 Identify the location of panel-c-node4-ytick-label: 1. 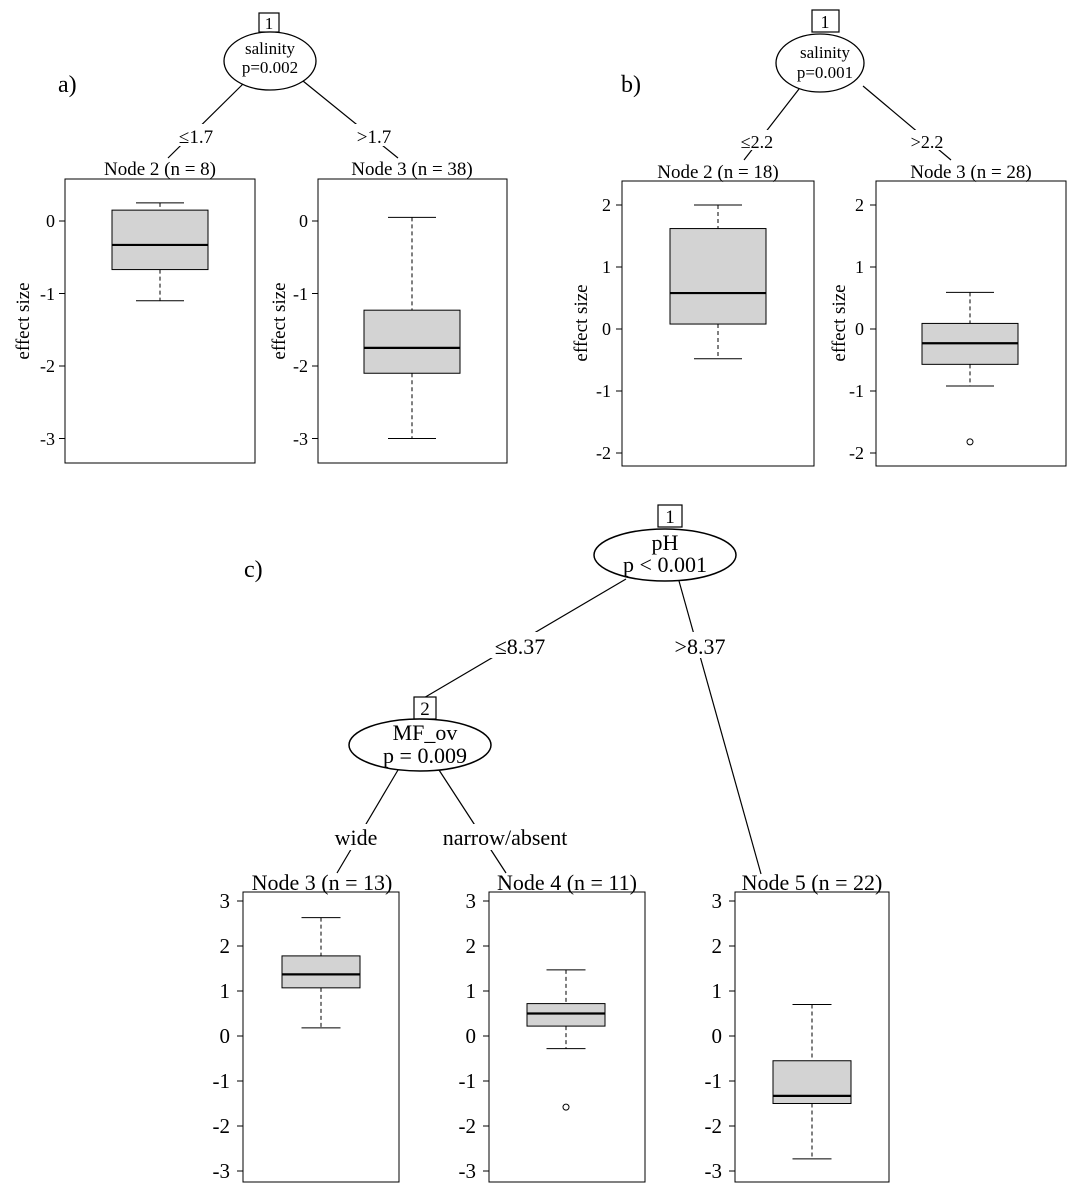
(471, 991).